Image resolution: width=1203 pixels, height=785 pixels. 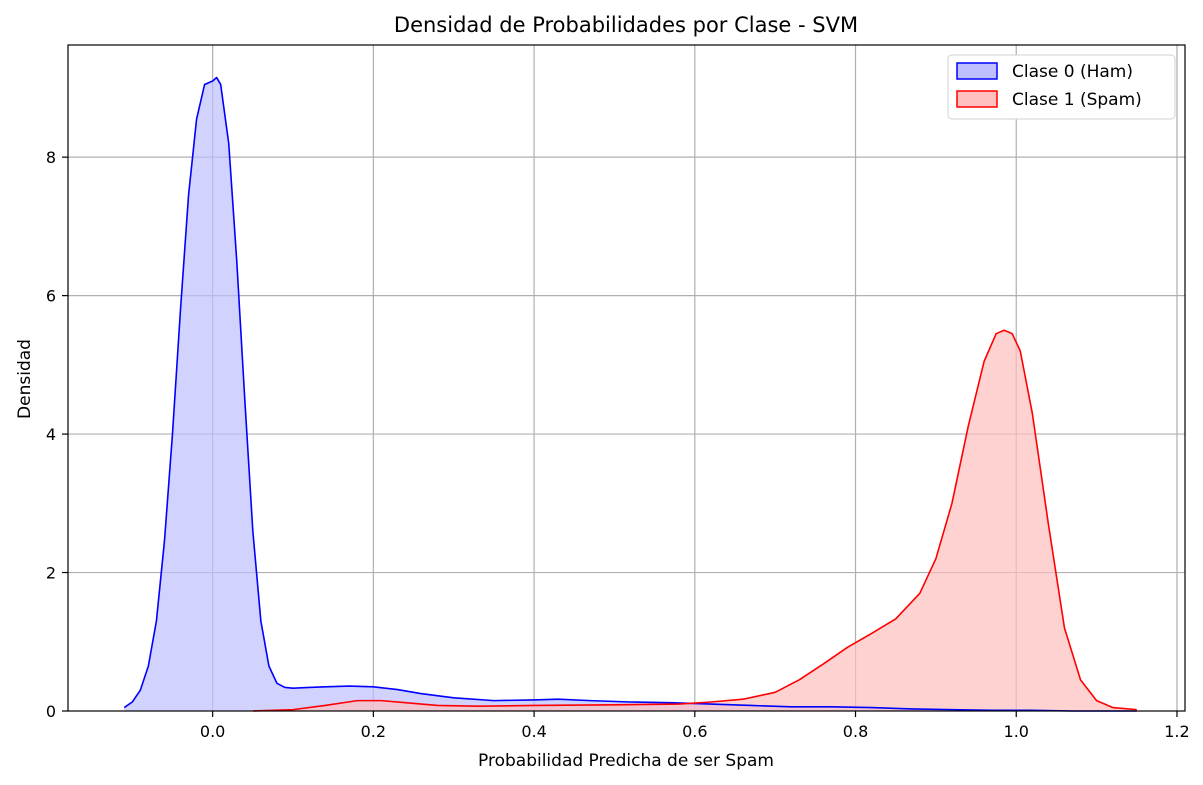 I want to click on y-axis-label: Densidad, so click(x=25, y=379).